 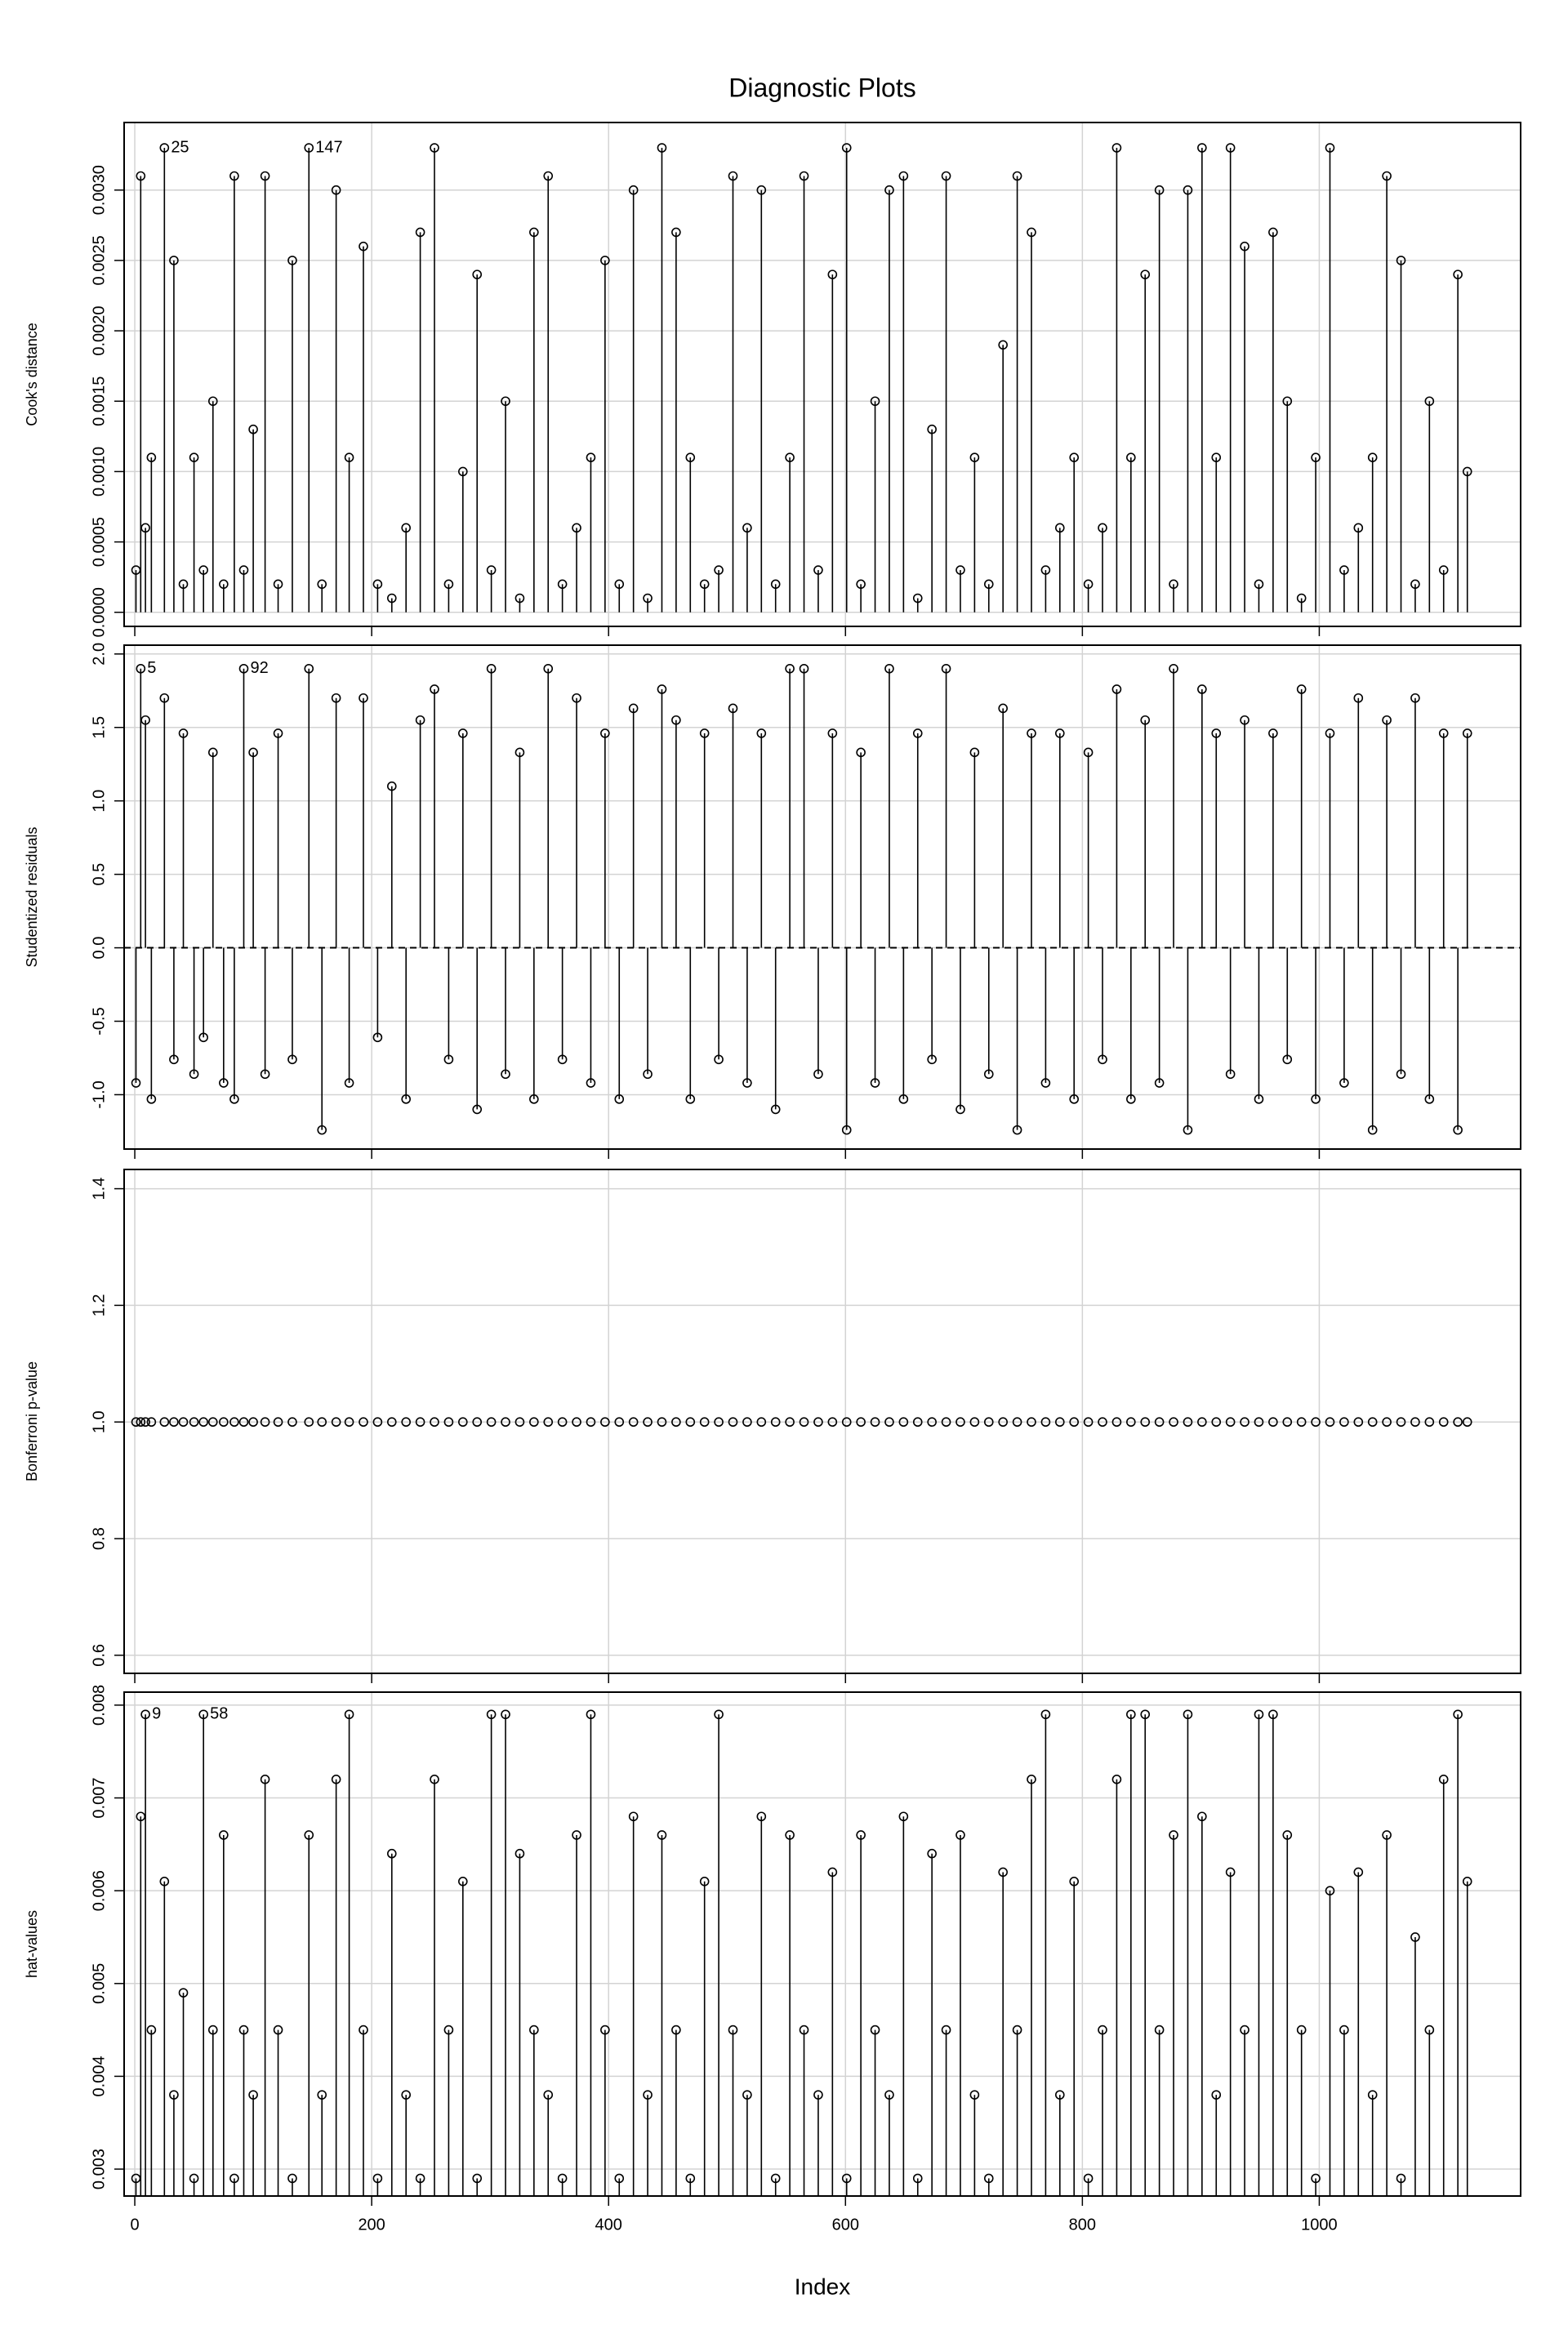 What do you see at coordinates (99, 1705) in the screenshot?
I see `y-tick-label: 0.008` at bounding box center [99, 1705].